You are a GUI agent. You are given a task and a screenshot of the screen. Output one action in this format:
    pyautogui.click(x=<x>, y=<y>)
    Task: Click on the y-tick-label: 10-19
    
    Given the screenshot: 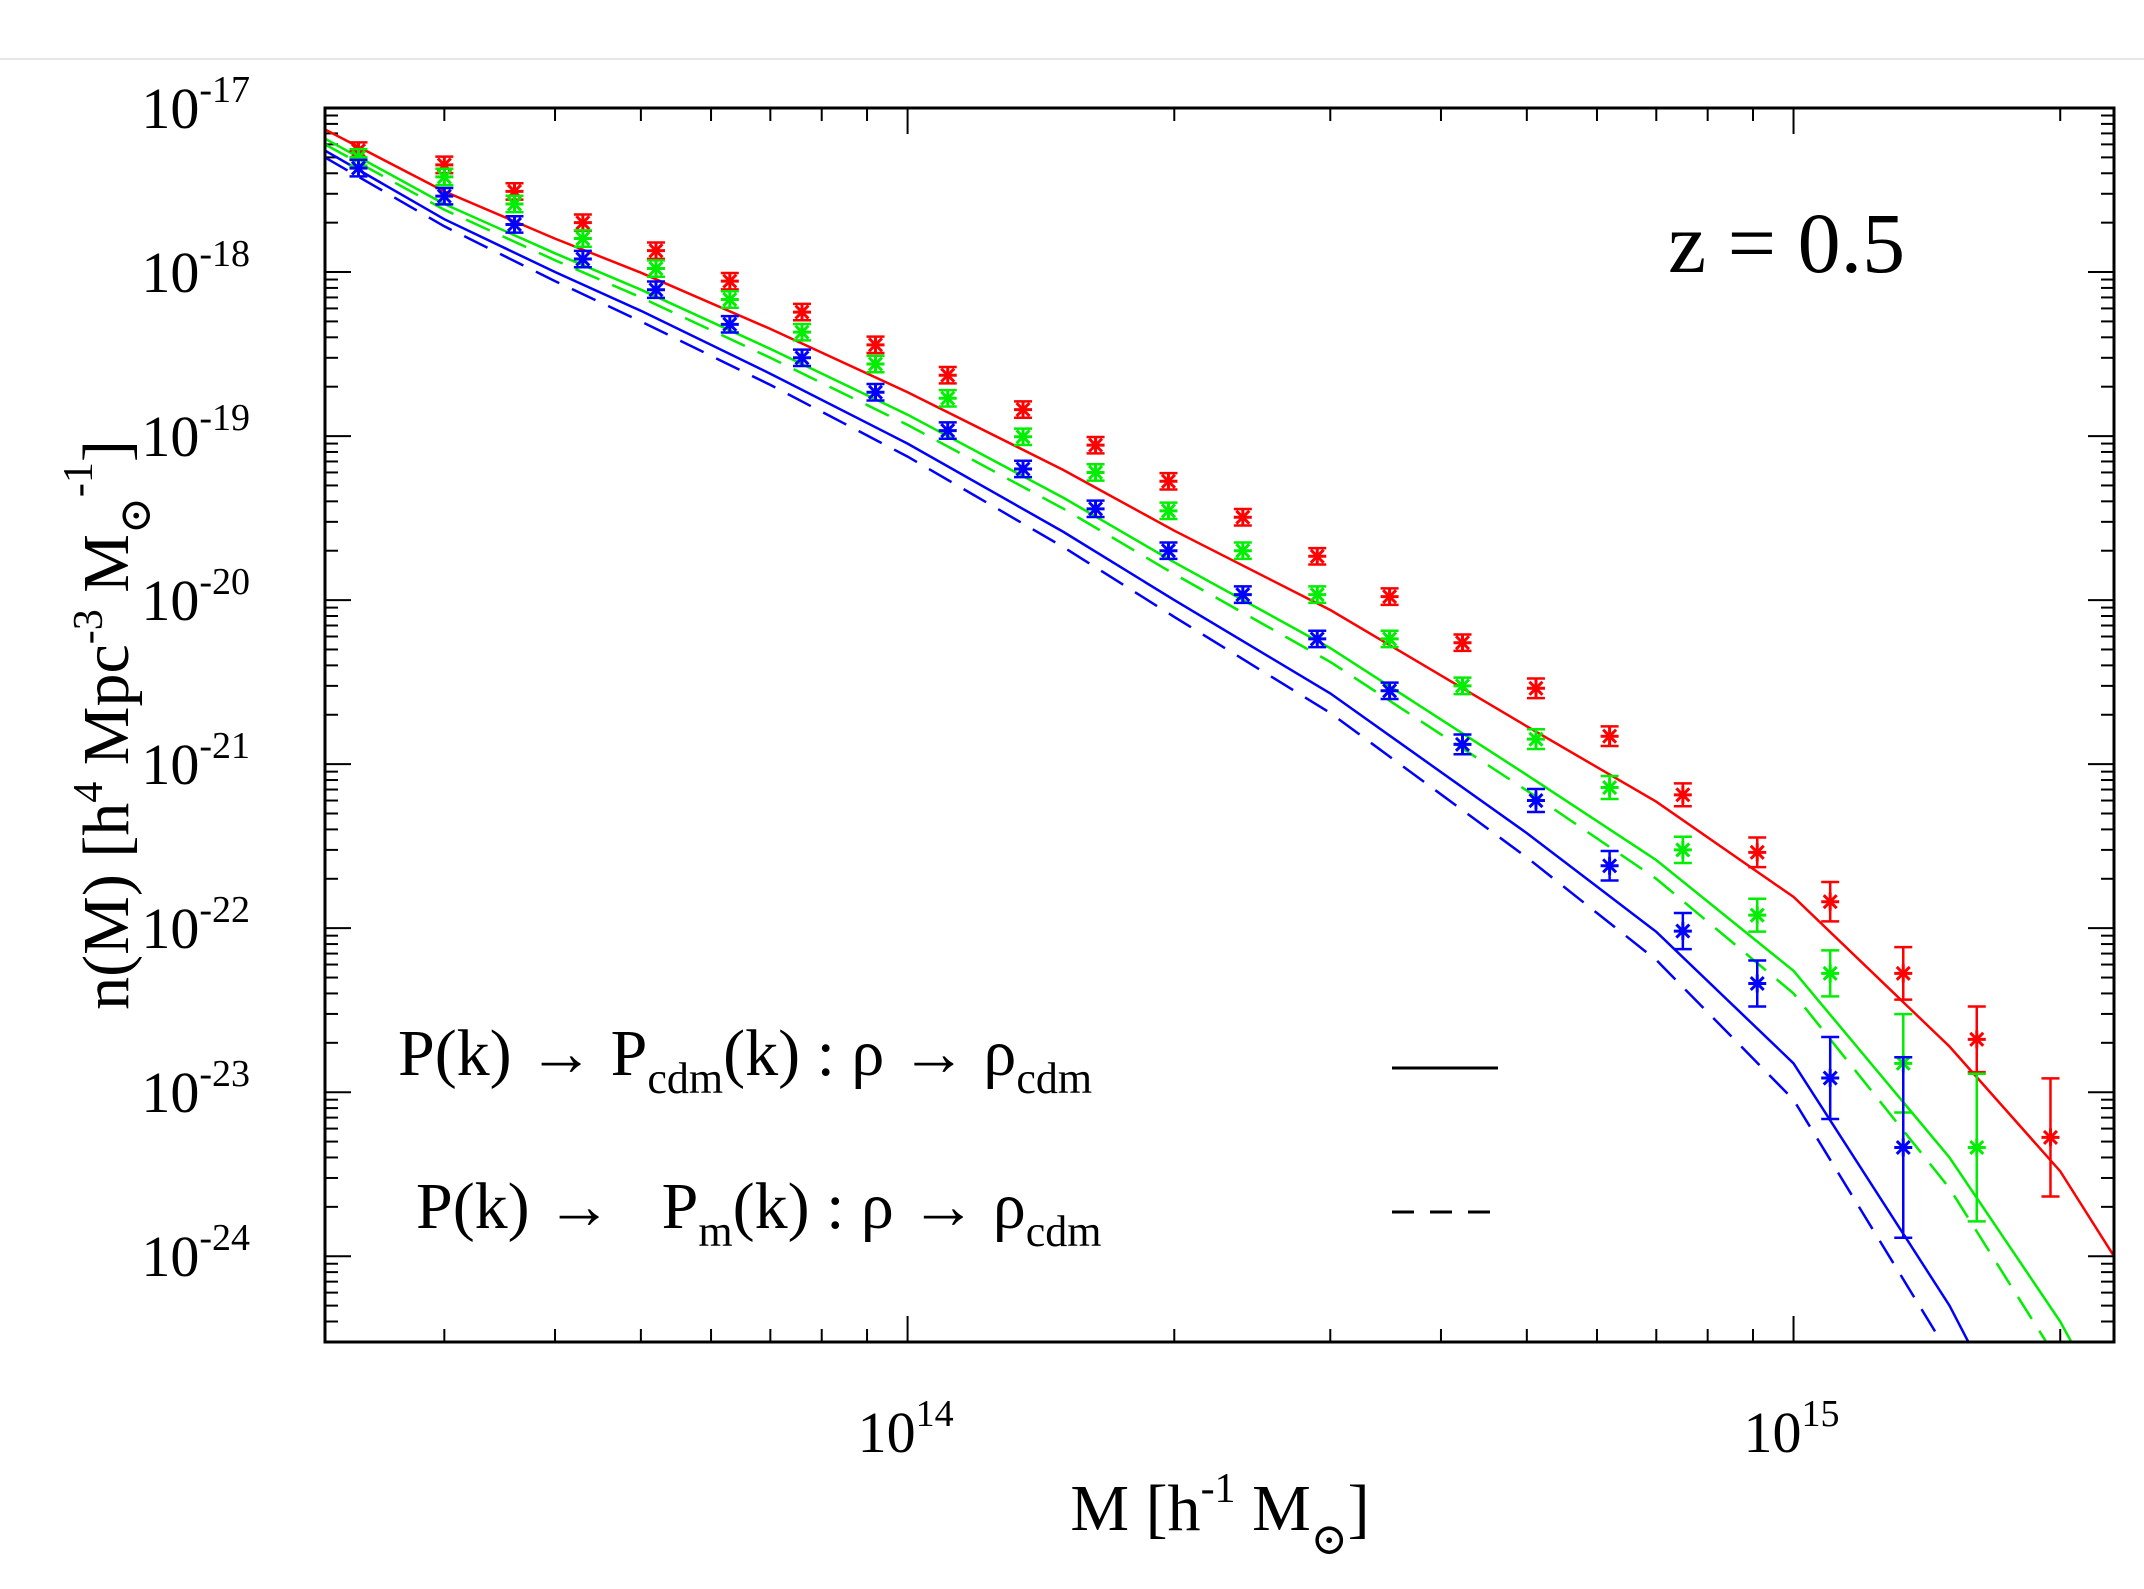 What is the action you would take?
    pyautogui.click(x=195, y=433)
    